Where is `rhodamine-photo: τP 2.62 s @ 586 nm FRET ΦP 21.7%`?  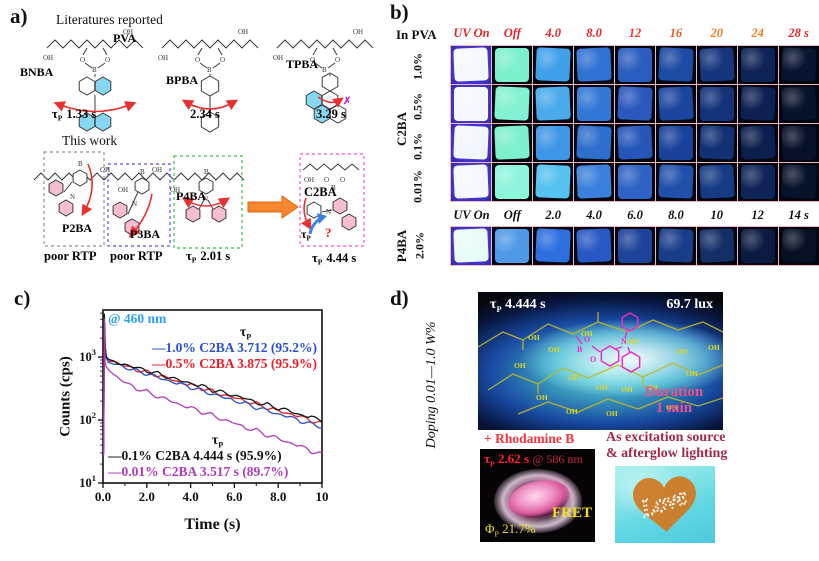
rhodamine-photo: τP 2.62 s @ 586 nm FRET ΦP 21.7% is located at coordinates (537, 495).